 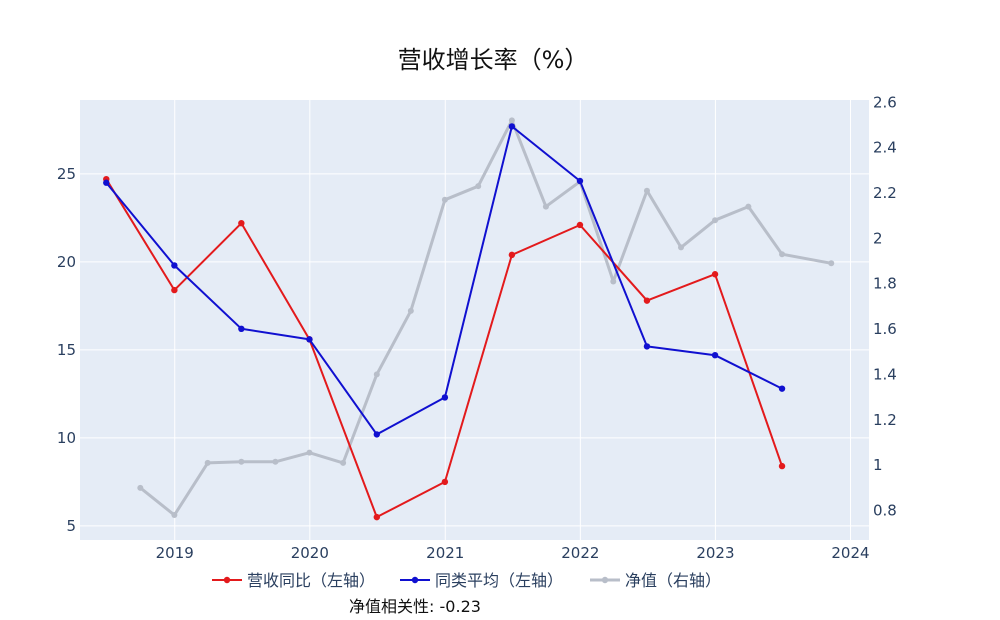 I want to click on y-right-tick-label: 0.8, so click(x=885, y=511).